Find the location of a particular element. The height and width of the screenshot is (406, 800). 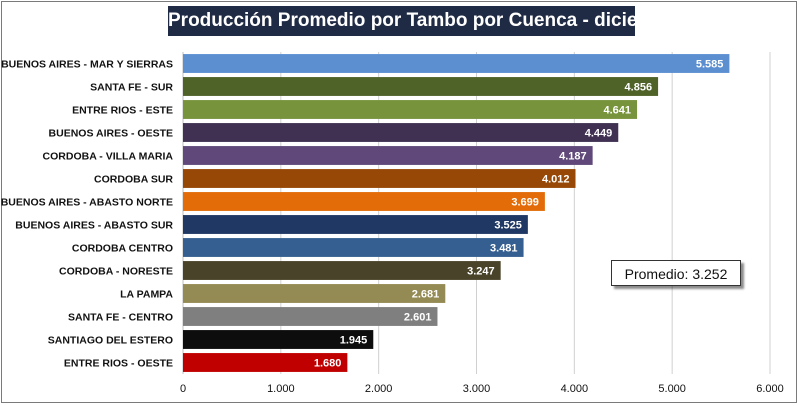

category-label: SANTA FE - SUR is located at coordinates (131, 88).